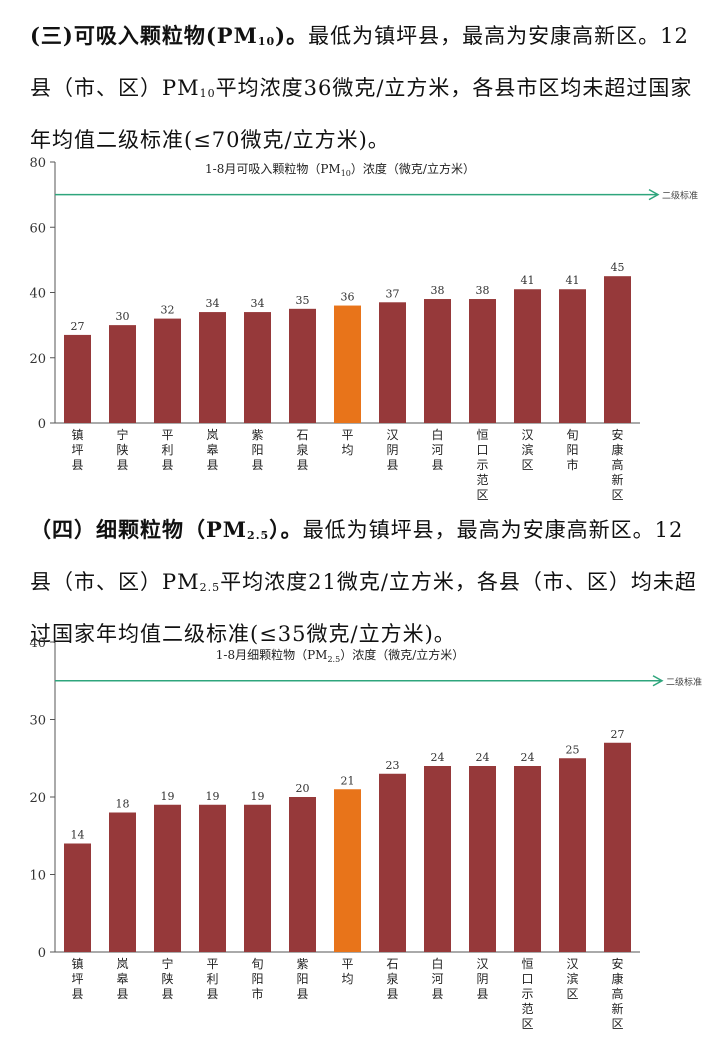 The width and height of the screenshot is (715, 1037). What do you see at coordinates (348, 297) in the screenshot?
I see `bar-value-label: 36` at bounding box center [348, 297].